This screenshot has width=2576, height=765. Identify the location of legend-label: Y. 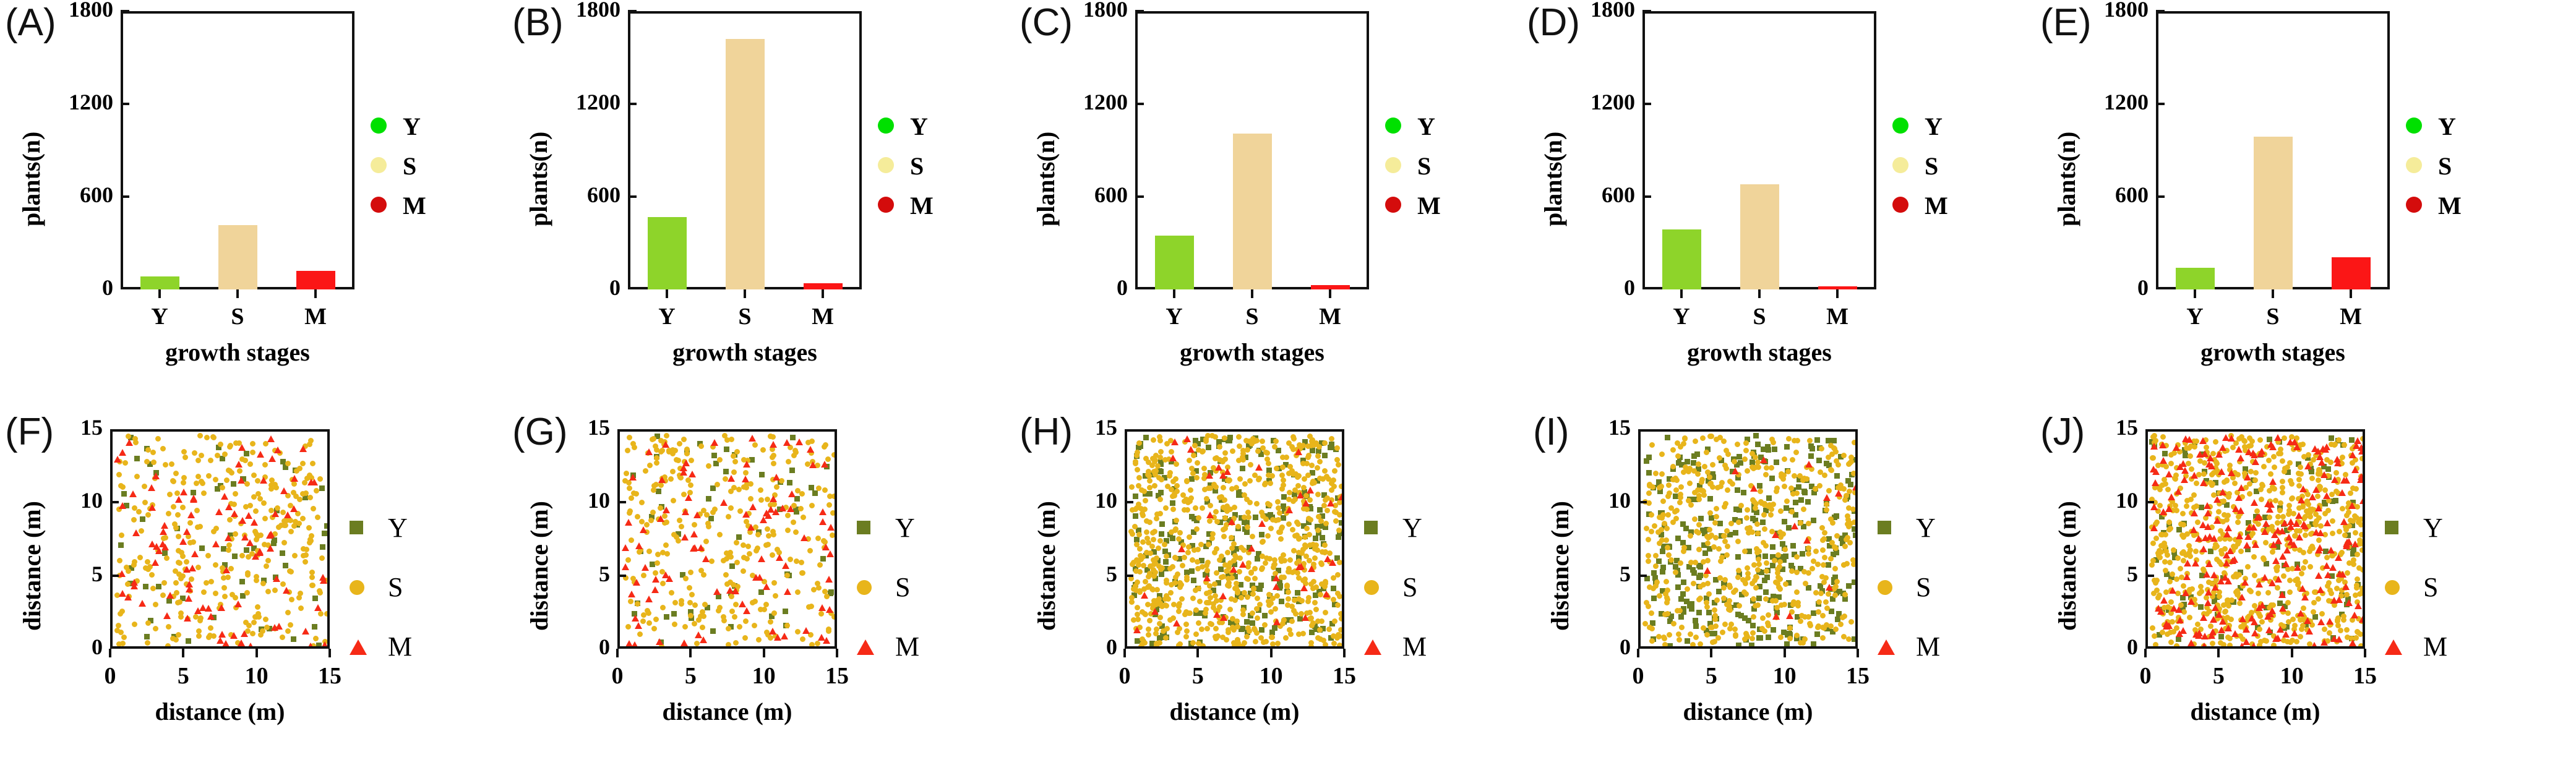
(905, 528).